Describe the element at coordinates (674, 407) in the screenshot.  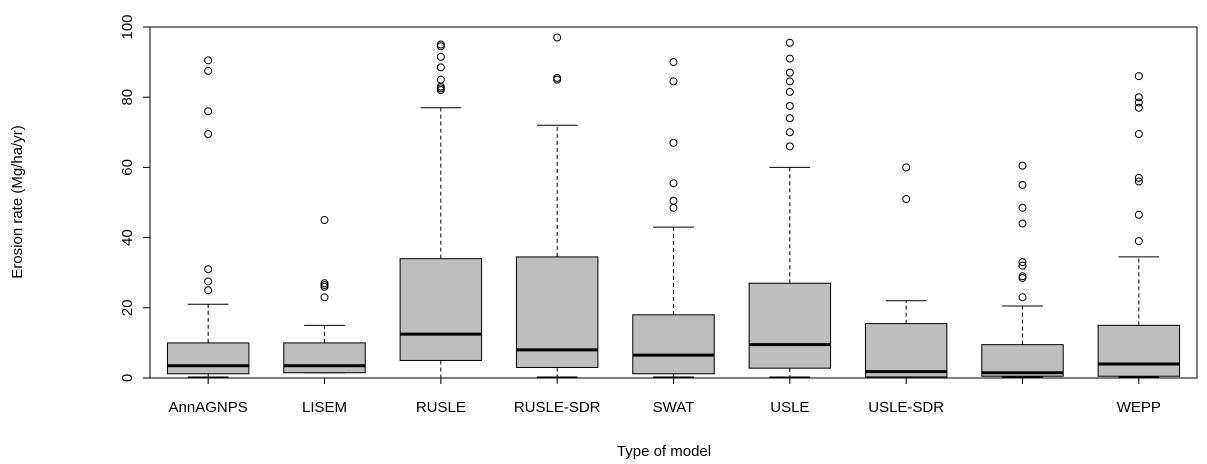
I see `x-tick-label: SWAT` at that location.